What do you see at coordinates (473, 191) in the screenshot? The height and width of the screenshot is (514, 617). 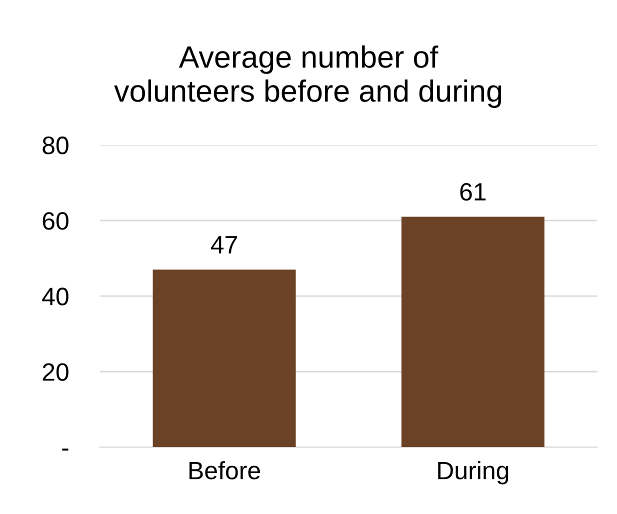 I see `data-label: 61` at bounding box center [473, 191].